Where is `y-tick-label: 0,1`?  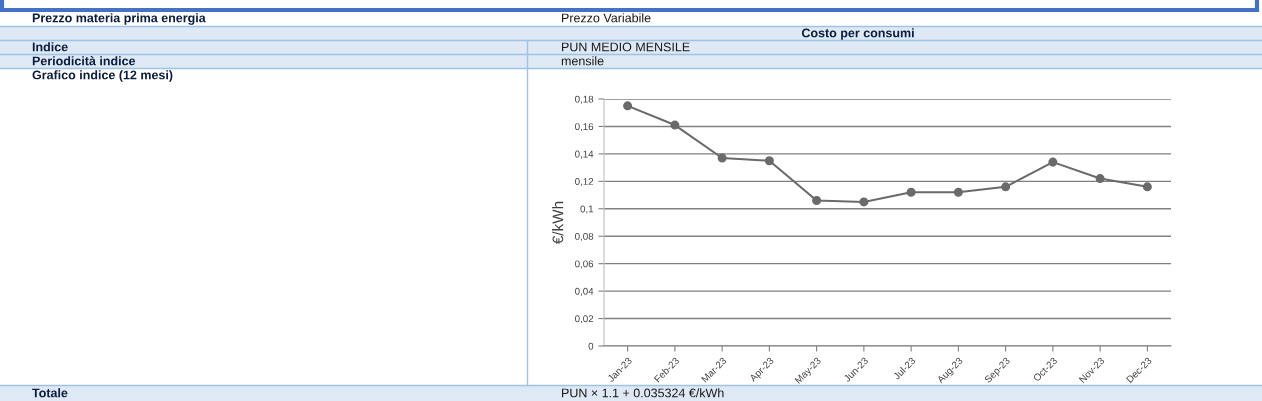 y-tick-label: 0,1 is located at coordinates (587, 209).